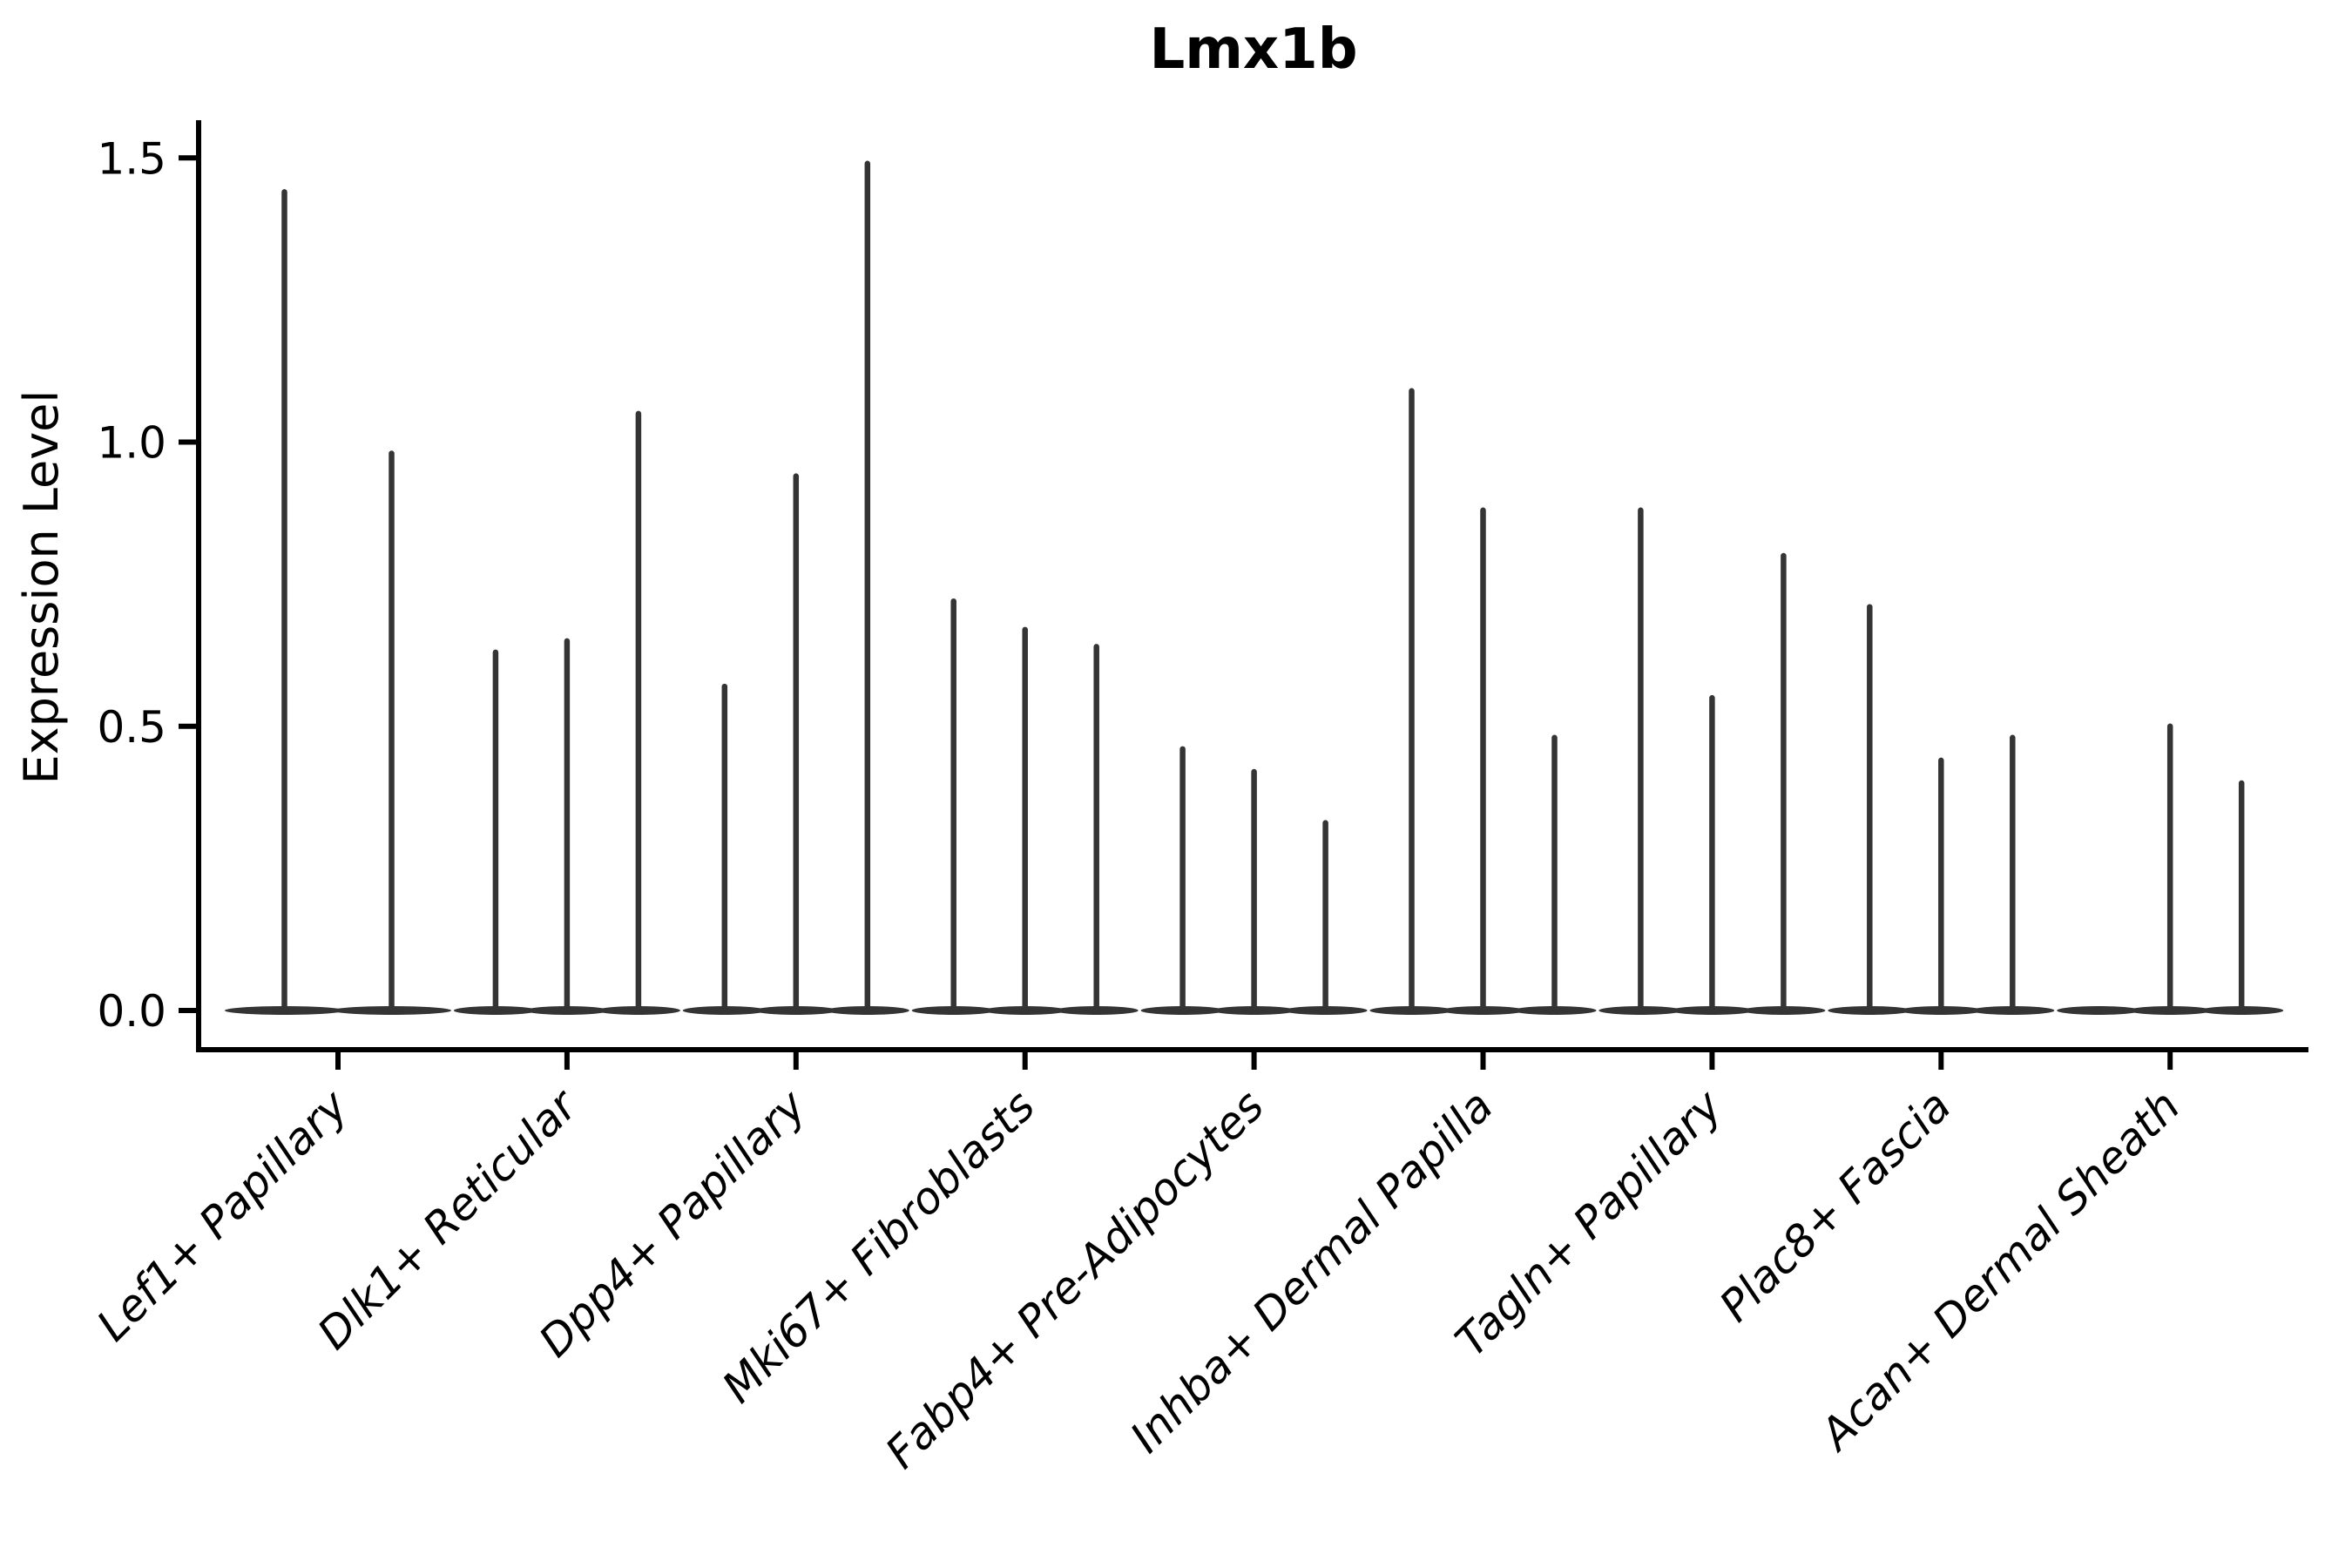  What do you see at coordinates (1075, 1279) in the screenshot?
I see `x-tick-label: Fabp4+ Pre-Adipocytes` at bounding box center [1075, 1279].